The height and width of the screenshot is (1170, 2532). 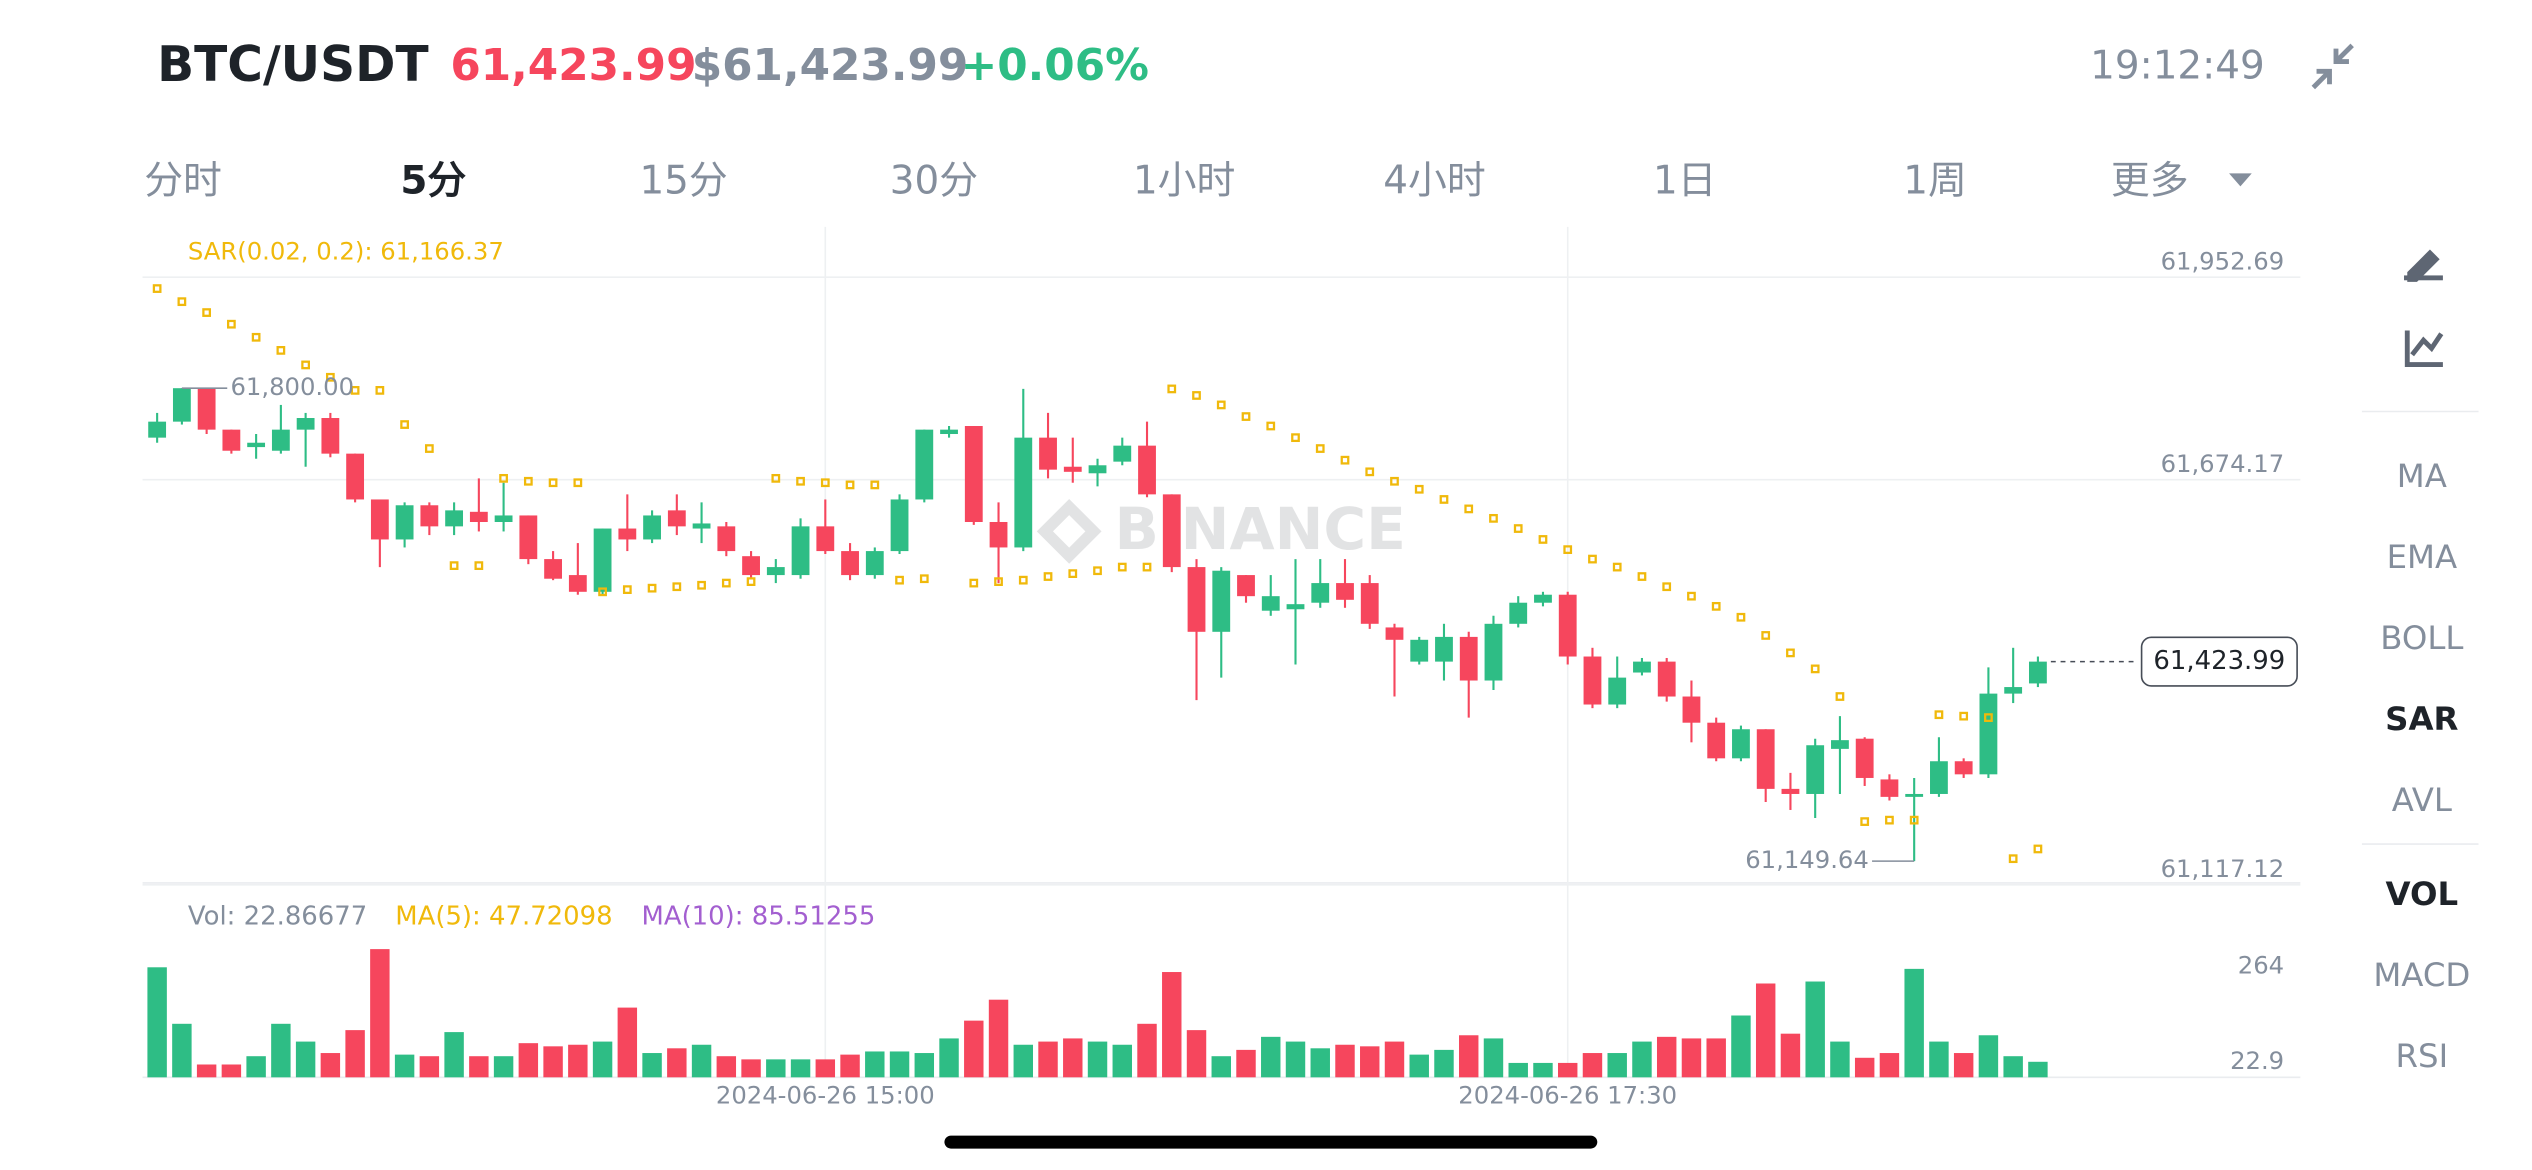 What do you see at coordinates (1685, 181) in the screenshot?
I see `timeframe-tab: 1日` at bounding box center [1685, 181].